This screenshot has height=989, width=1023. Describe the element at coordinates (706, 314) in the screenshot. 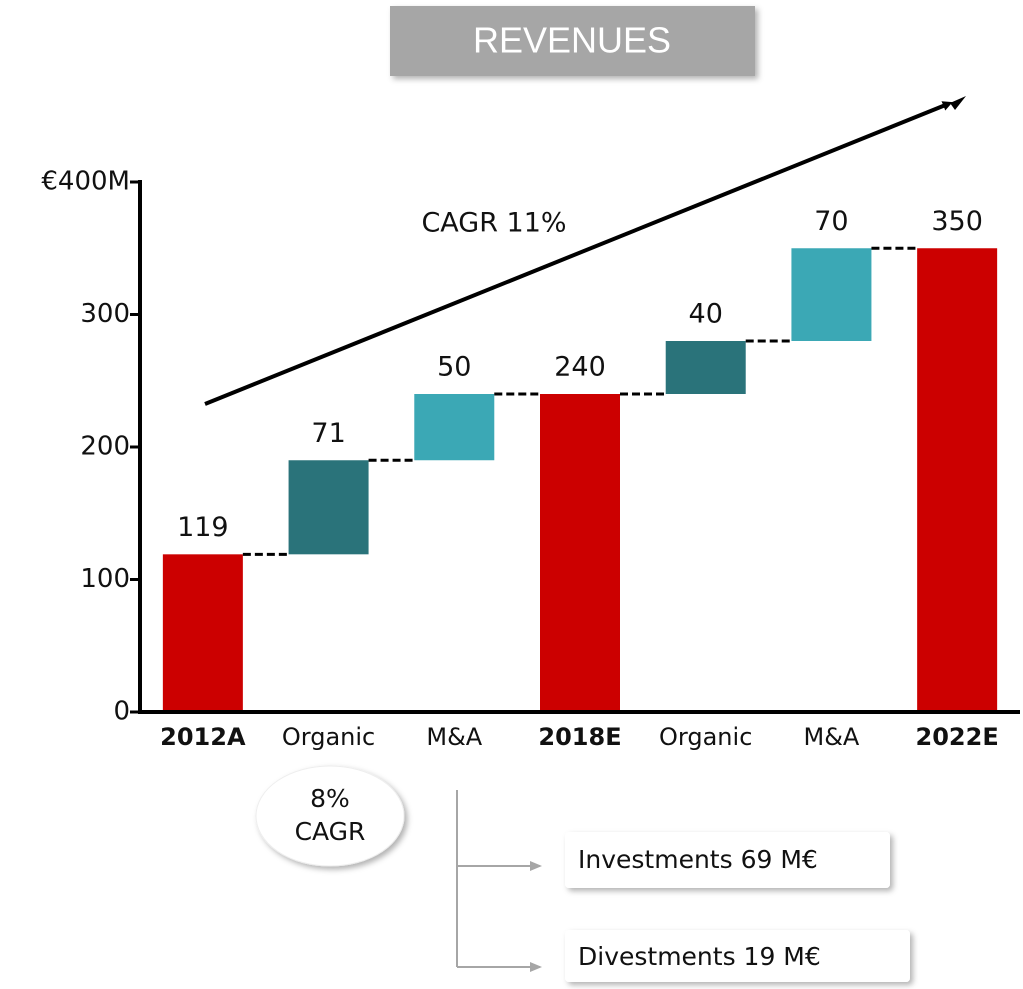

I see `value-label: 40` at that location.